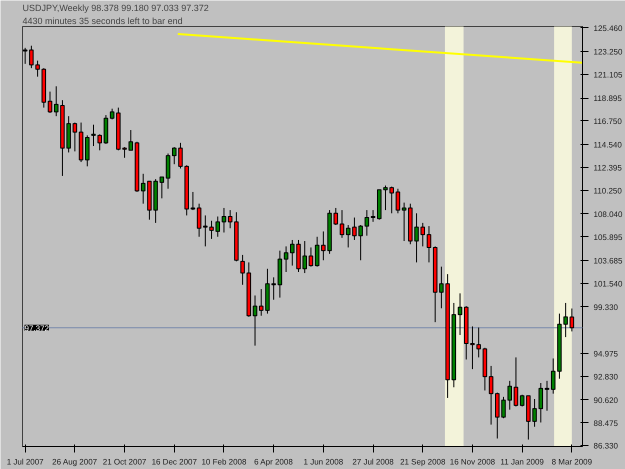  Describe the element at coordinates (608, 261) in the screenshot. I see `y-tick-label: 103.685` at that location.